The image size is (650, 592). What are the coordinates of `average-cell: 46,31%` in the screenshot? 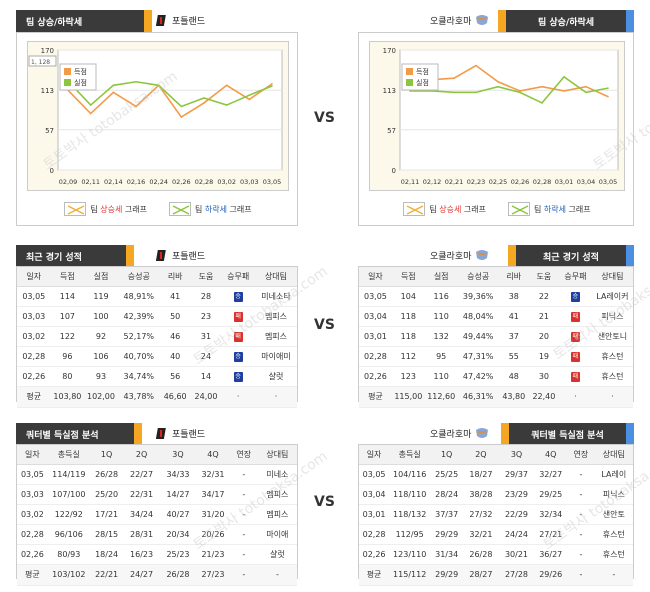 It's located at (478, 397).